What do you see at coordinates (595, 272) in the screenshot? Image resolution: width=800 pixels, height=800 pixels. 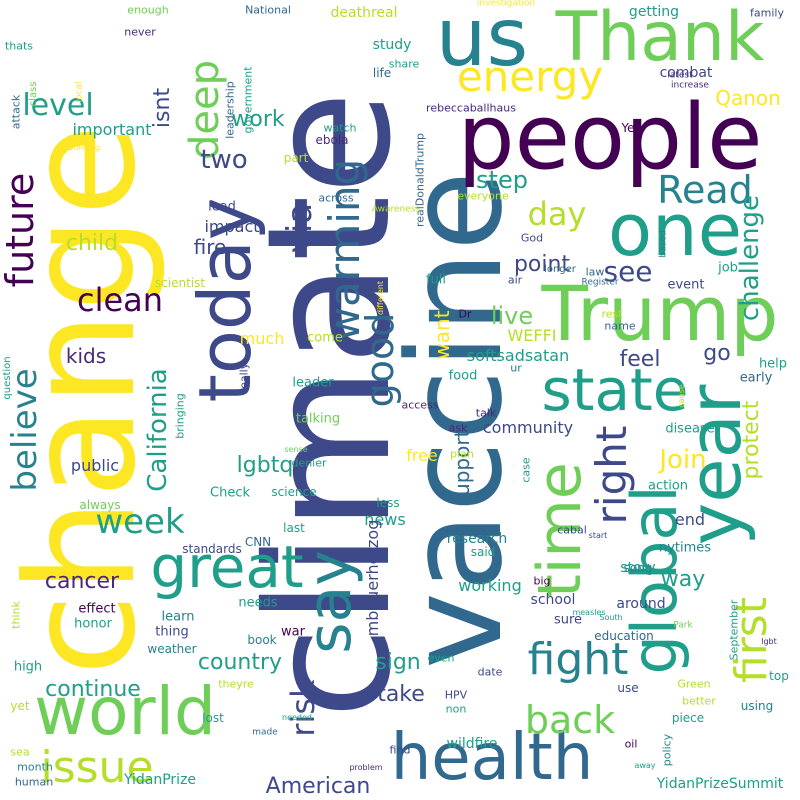 I see `cloud-word: law` at bounding box center [595, 272].